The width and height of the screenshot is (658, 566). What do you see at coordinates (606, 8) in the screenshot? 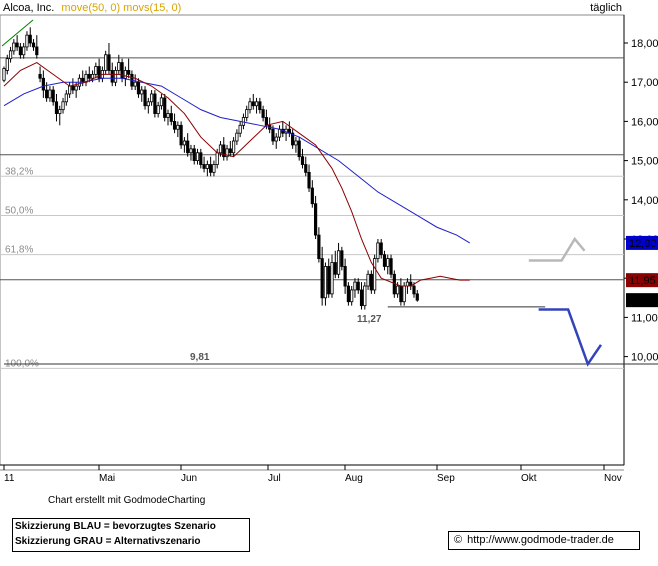
I see `period-label: täglich` at bounding box center [606, 8].